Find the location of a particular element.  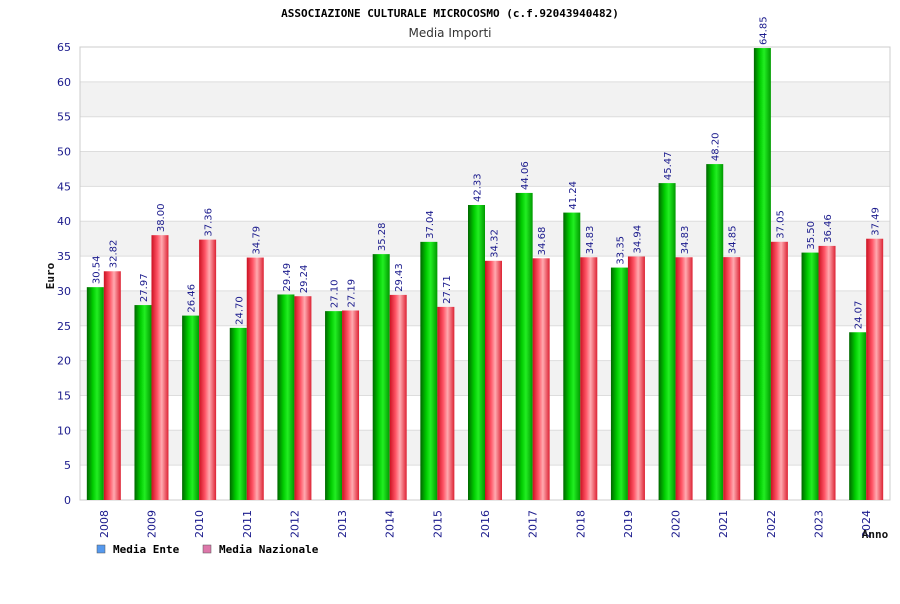

data-label: 42.33 is located at coordinates (478, 187).